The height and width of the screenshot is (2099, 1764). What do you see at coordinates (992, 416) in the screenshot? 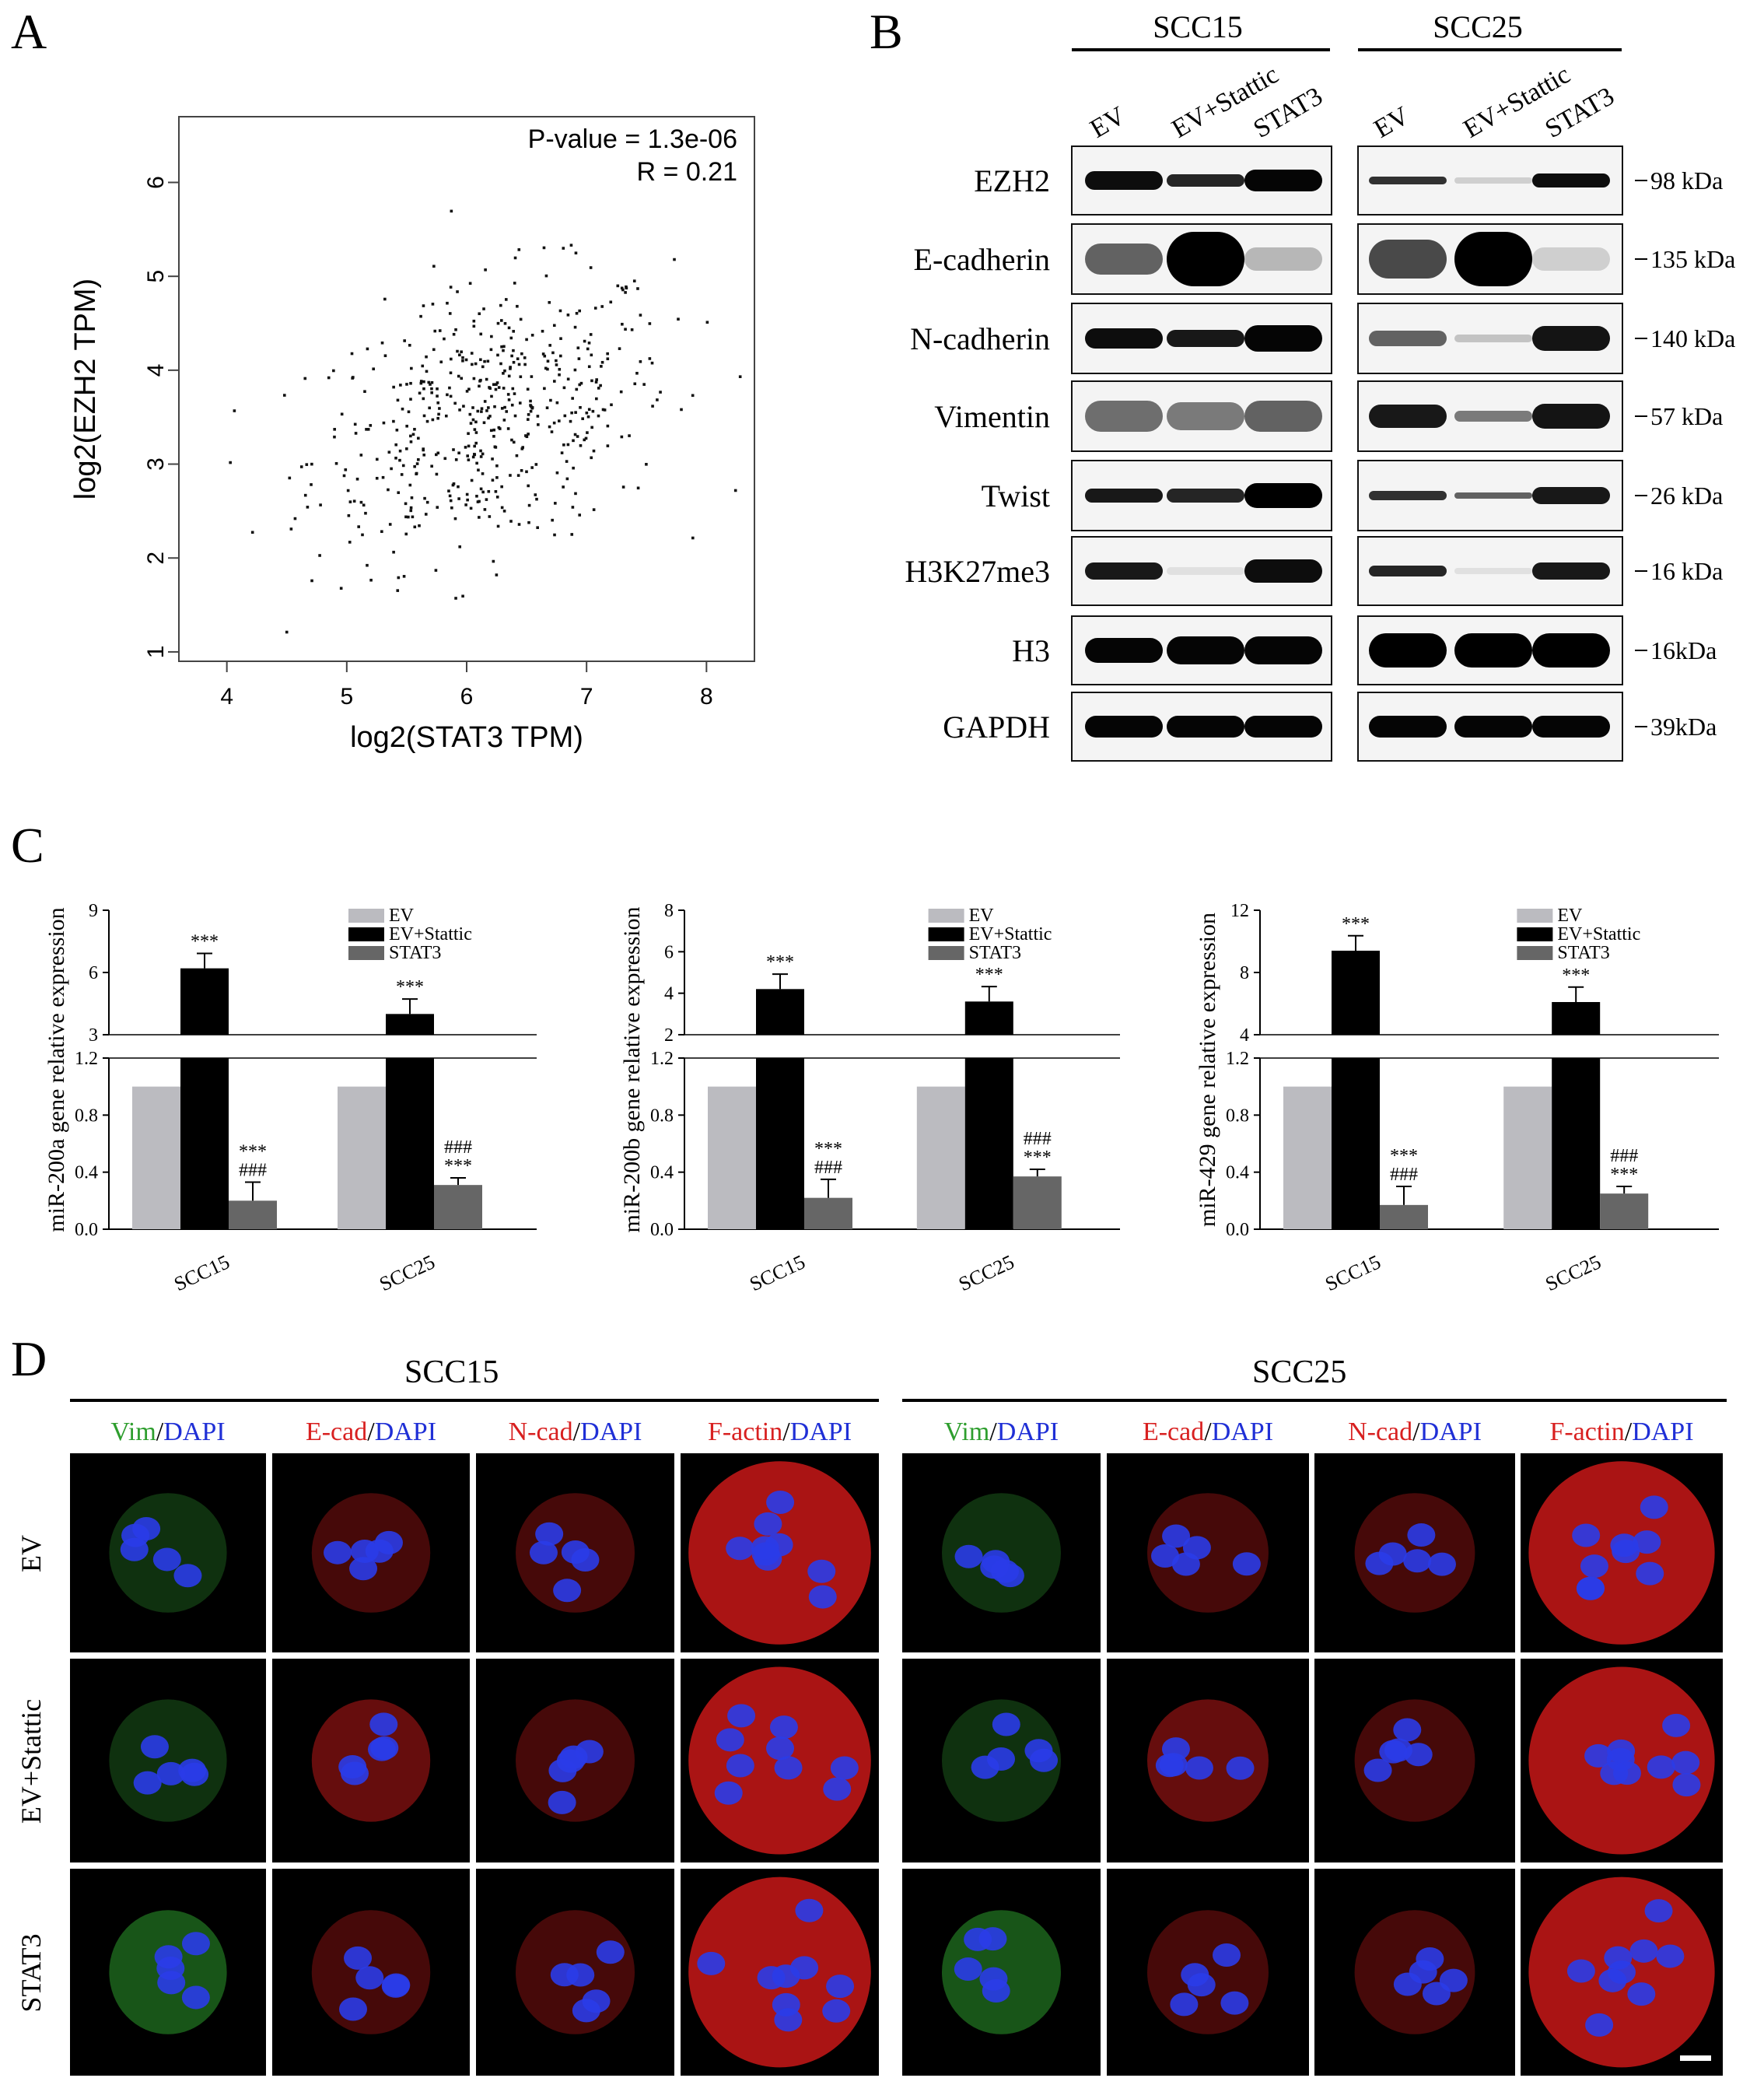
I see `protein-label: Vimentin` at bounding box center [992, 416].